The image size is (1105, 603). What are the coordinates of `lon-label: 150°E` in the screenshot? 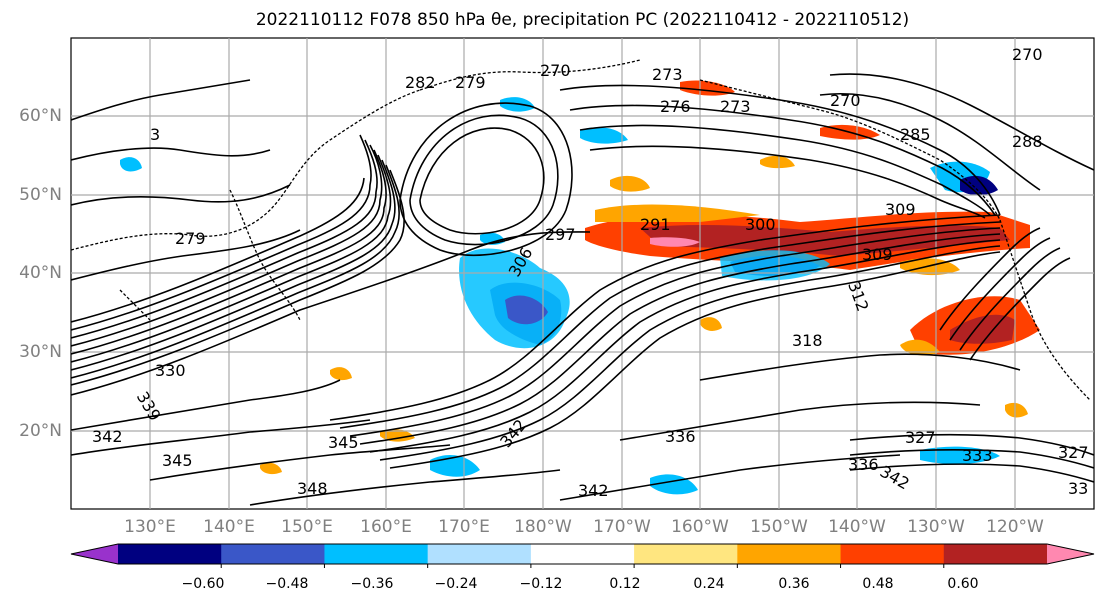 It's located at (307, 527).